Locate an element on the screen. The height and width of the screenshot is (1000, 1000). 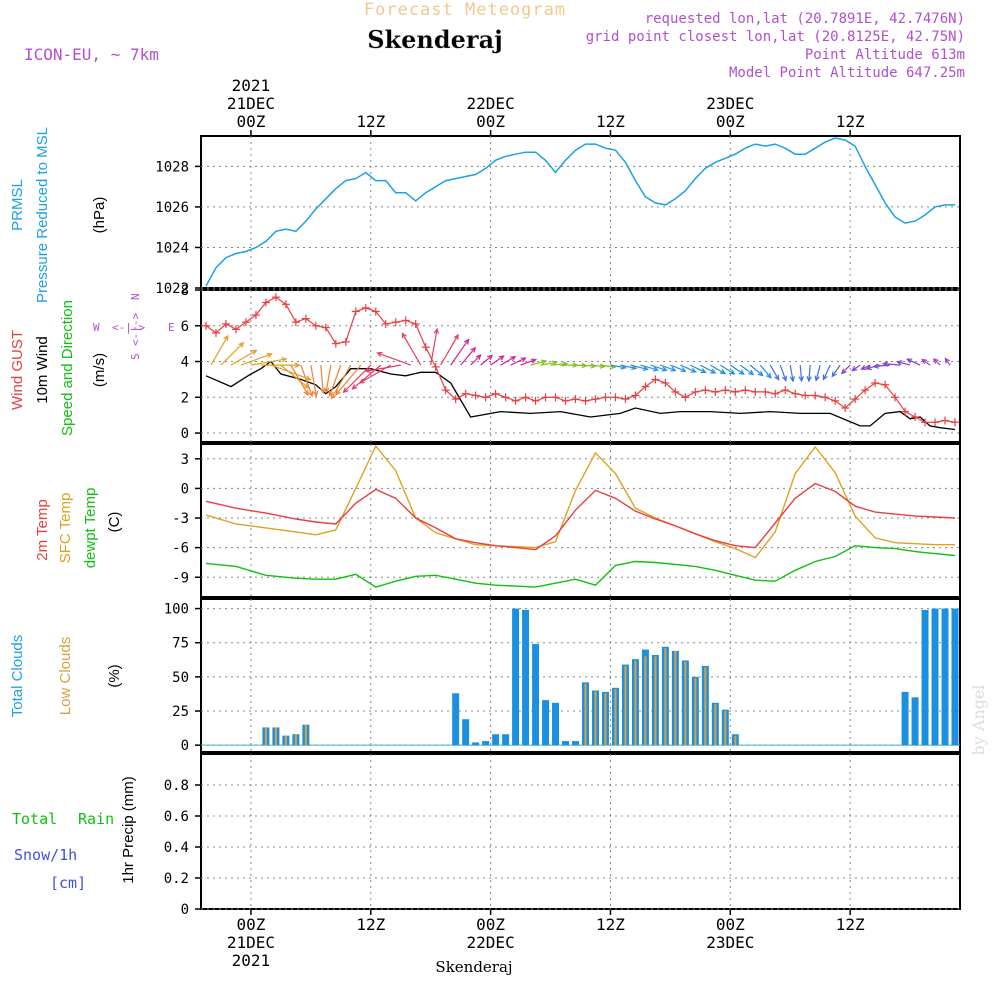
bottom-day-label: 22DEC is located at coordinates (491, 942).